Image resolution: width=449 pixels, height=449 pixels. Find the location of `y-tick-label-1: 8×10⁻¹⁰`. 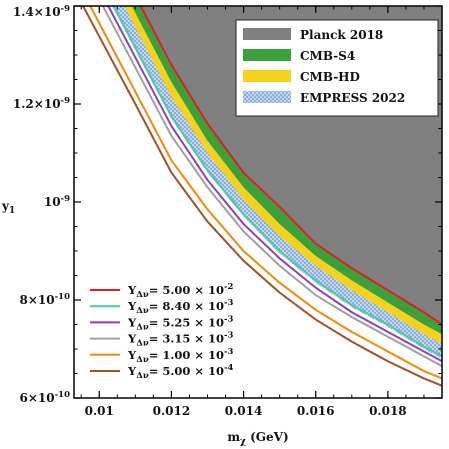

y-tick-label-1: 8×10⁻¹⁰ is located at coordinates (45, 299).